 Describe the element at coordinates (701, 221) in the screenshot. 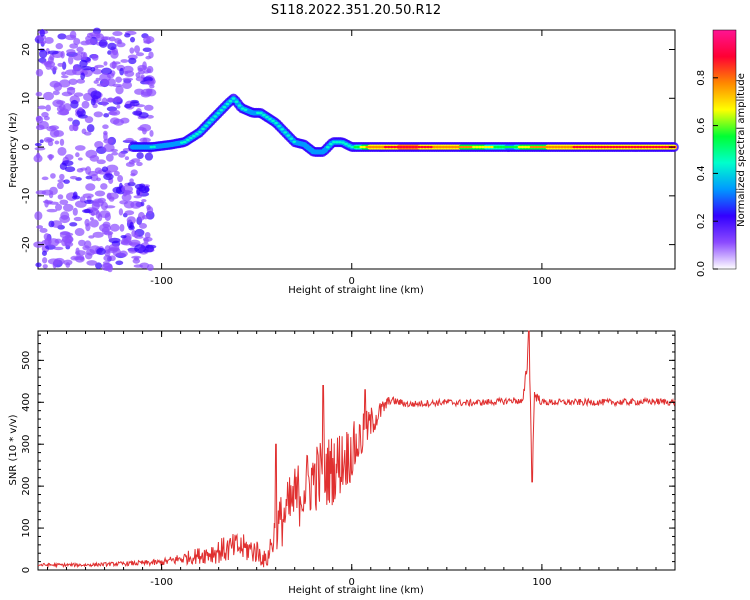

I see `colorbar-tick-label: 0.2` at that location.